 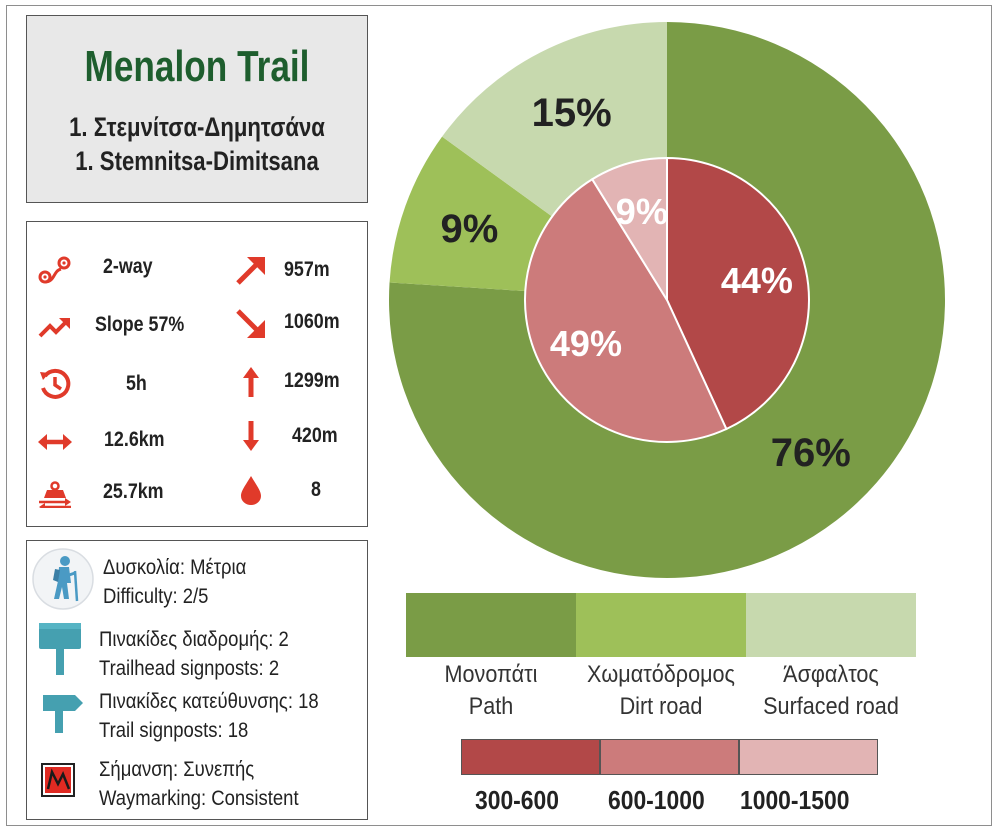 What do you see at coordinates (642, 211) in the screenshot?
I see `inner-slice-label-2: 9%` at bounding box center [642, 211].